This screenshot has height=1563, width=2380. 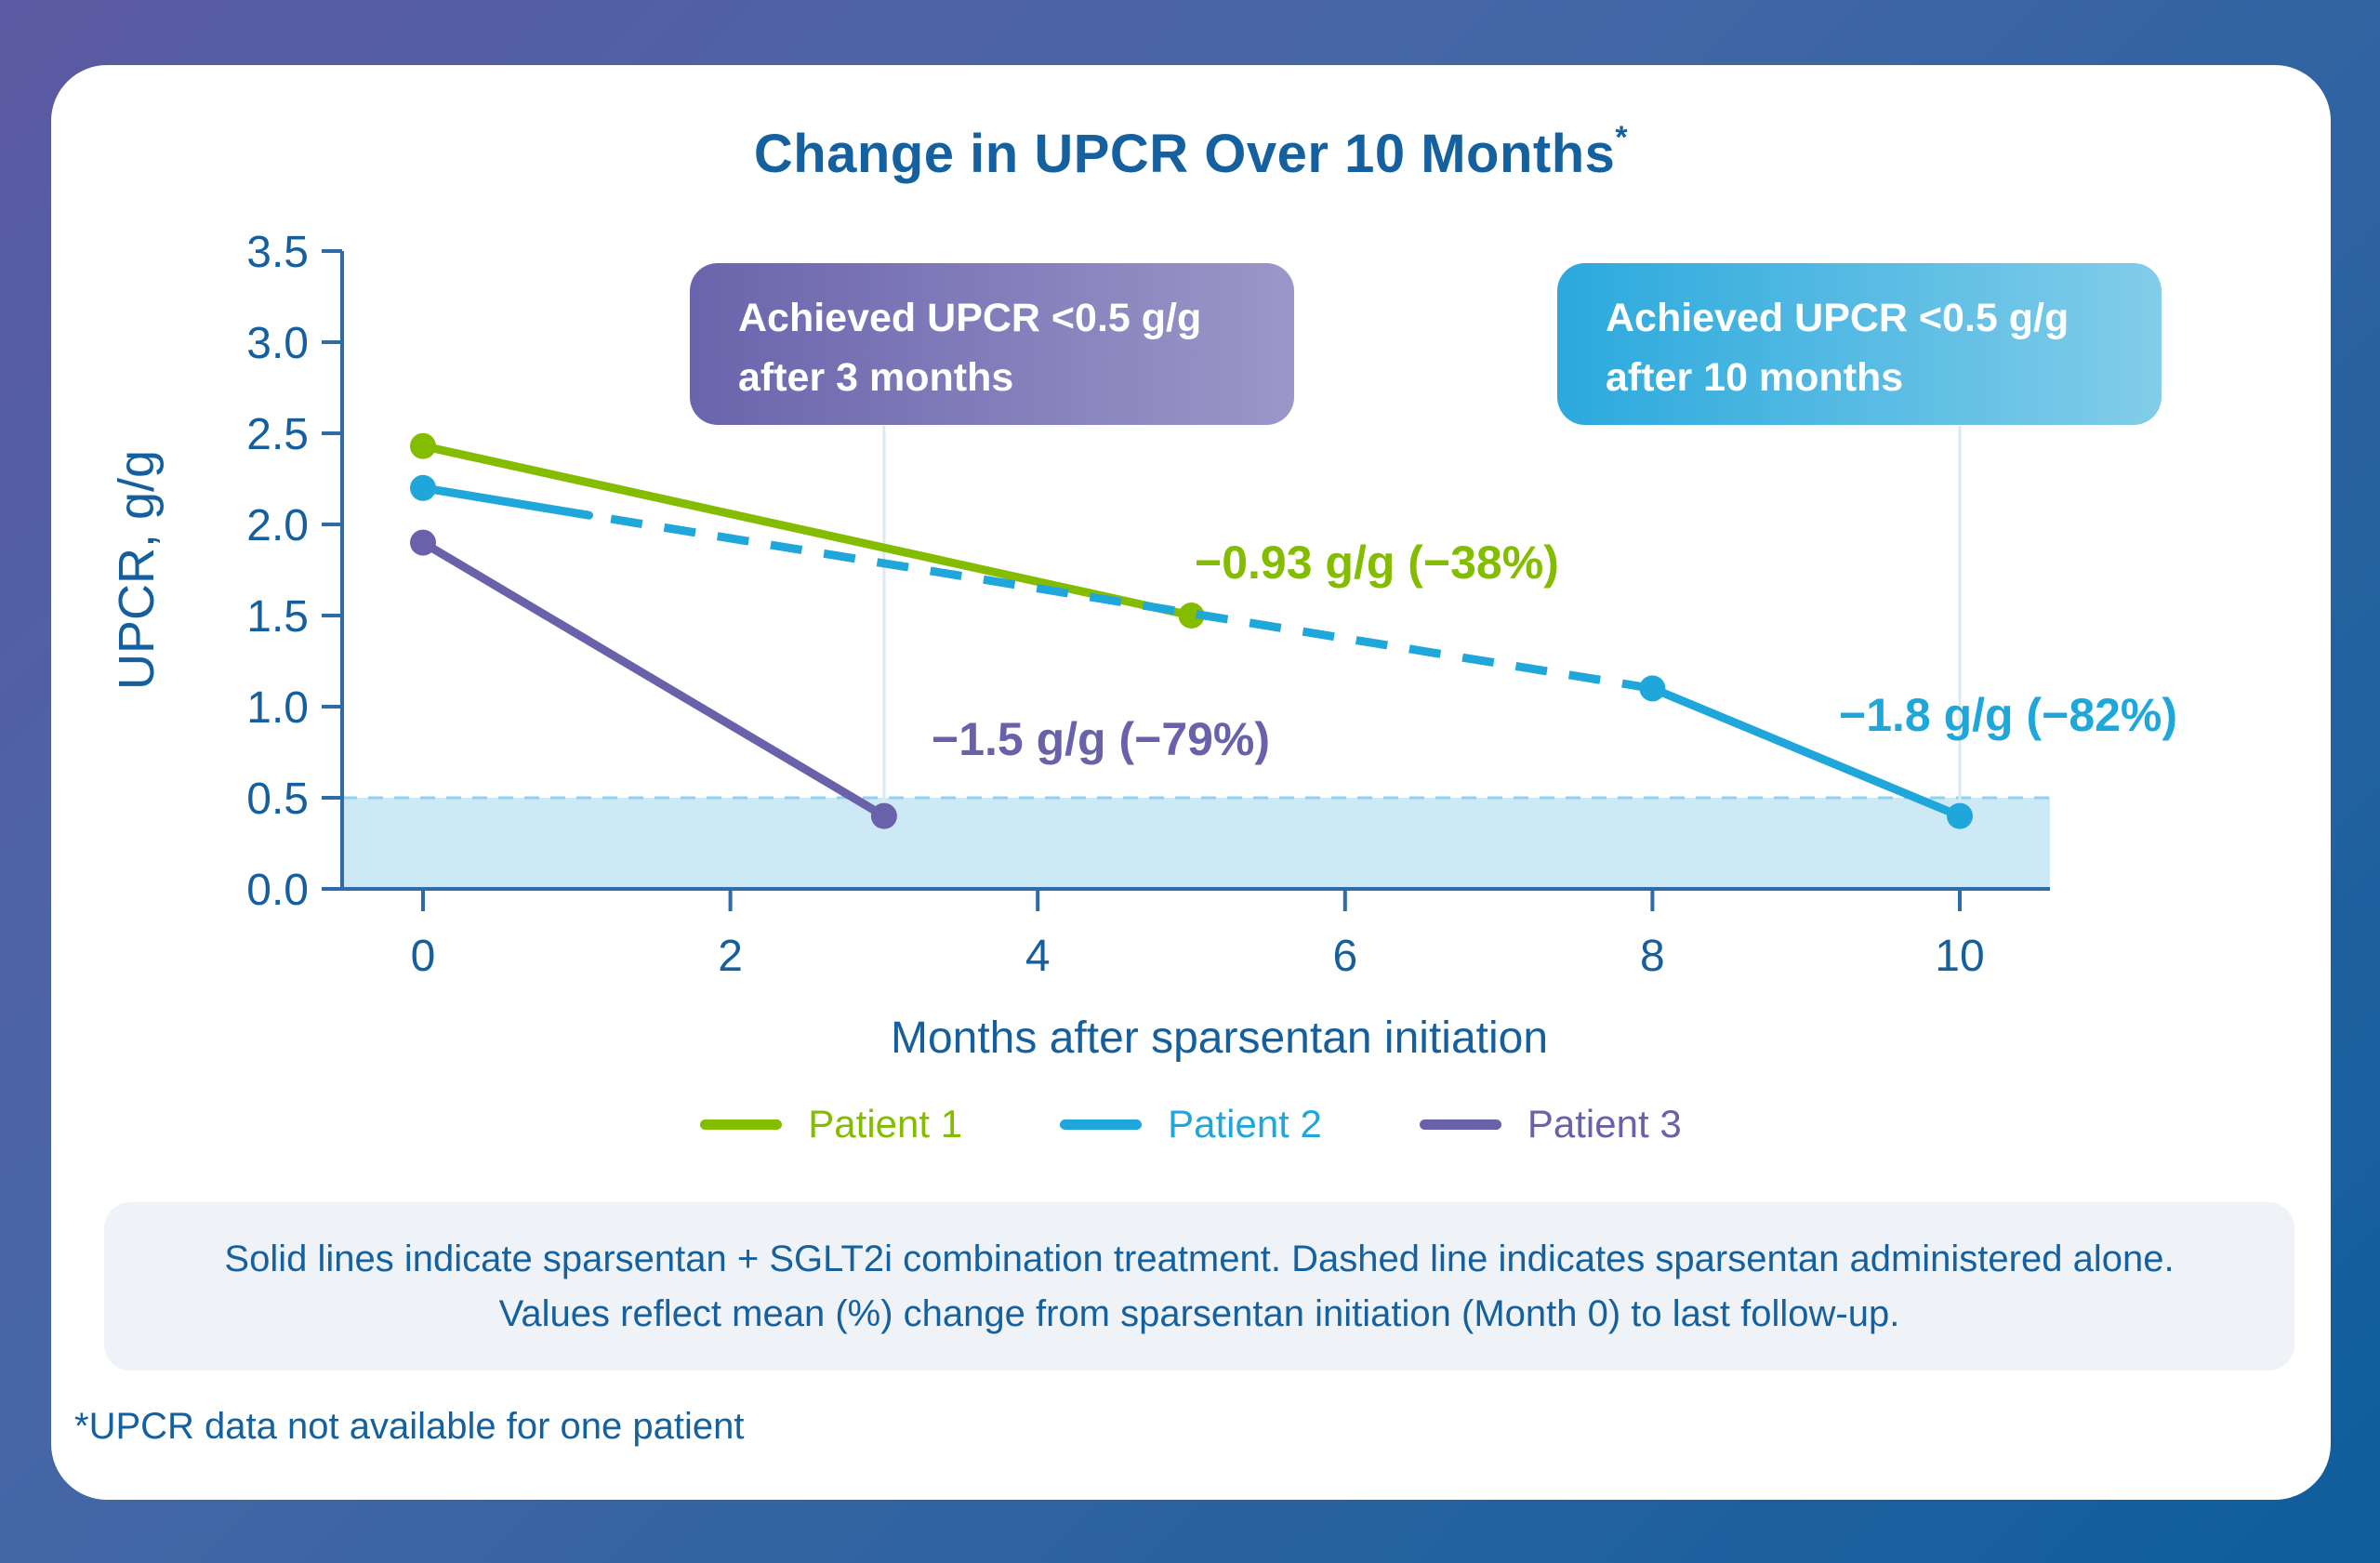 What do you see at coordinates (1859, 344) in the screenshot?
I see `callout-achieved-10-months: Achieved UPCR <0.5 g/g after 10 months` at bounding box center [1859, 344].